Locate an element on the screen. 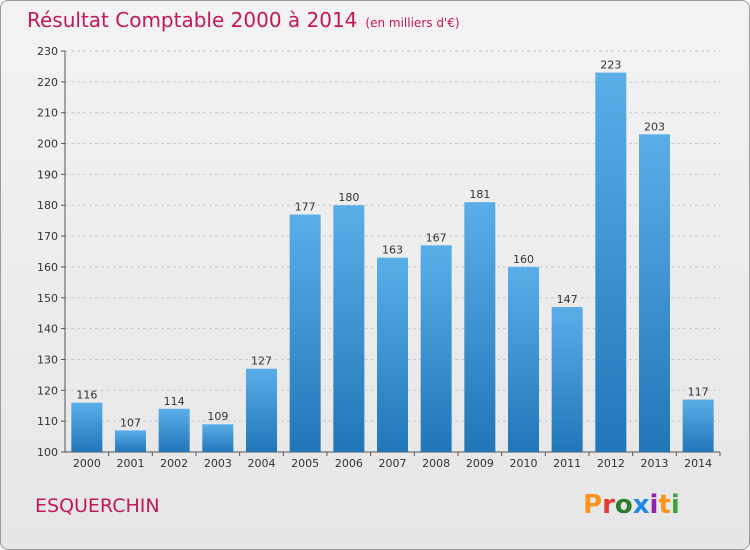 The width and height of the screenshot is (750, 550). logo-letter: t is located at coordinates (664, 505).